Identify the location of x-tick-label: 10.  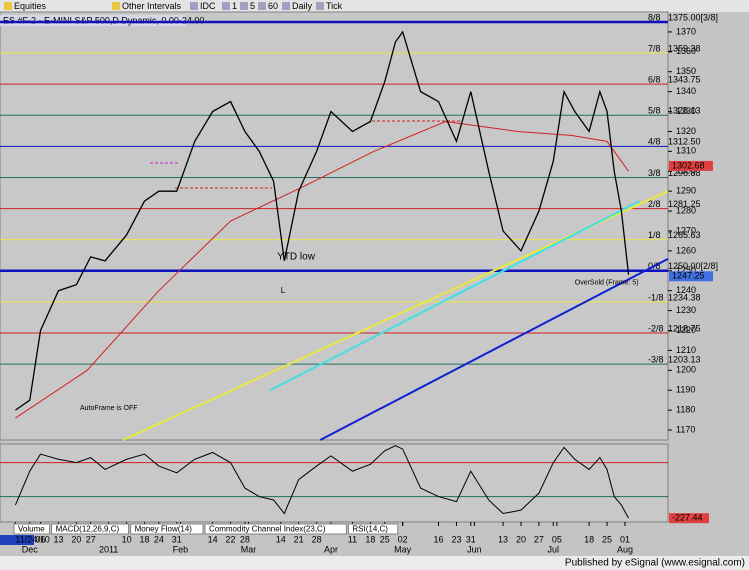
(127, 539).